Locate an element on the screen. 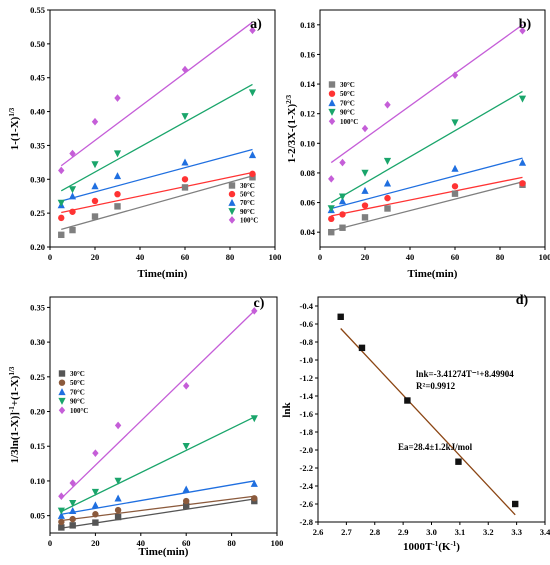 This screenshot has width=550, height=565. x-tick-label: 60 is located at coordinates (185, 257).